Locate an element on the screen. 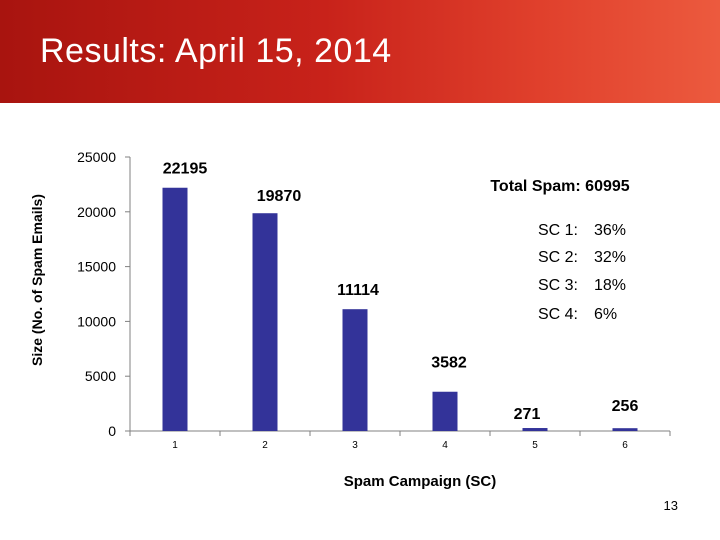 The height and width of the screenshot is (540, 720). share-label: SC 2: is located at coordinates (558, 257).